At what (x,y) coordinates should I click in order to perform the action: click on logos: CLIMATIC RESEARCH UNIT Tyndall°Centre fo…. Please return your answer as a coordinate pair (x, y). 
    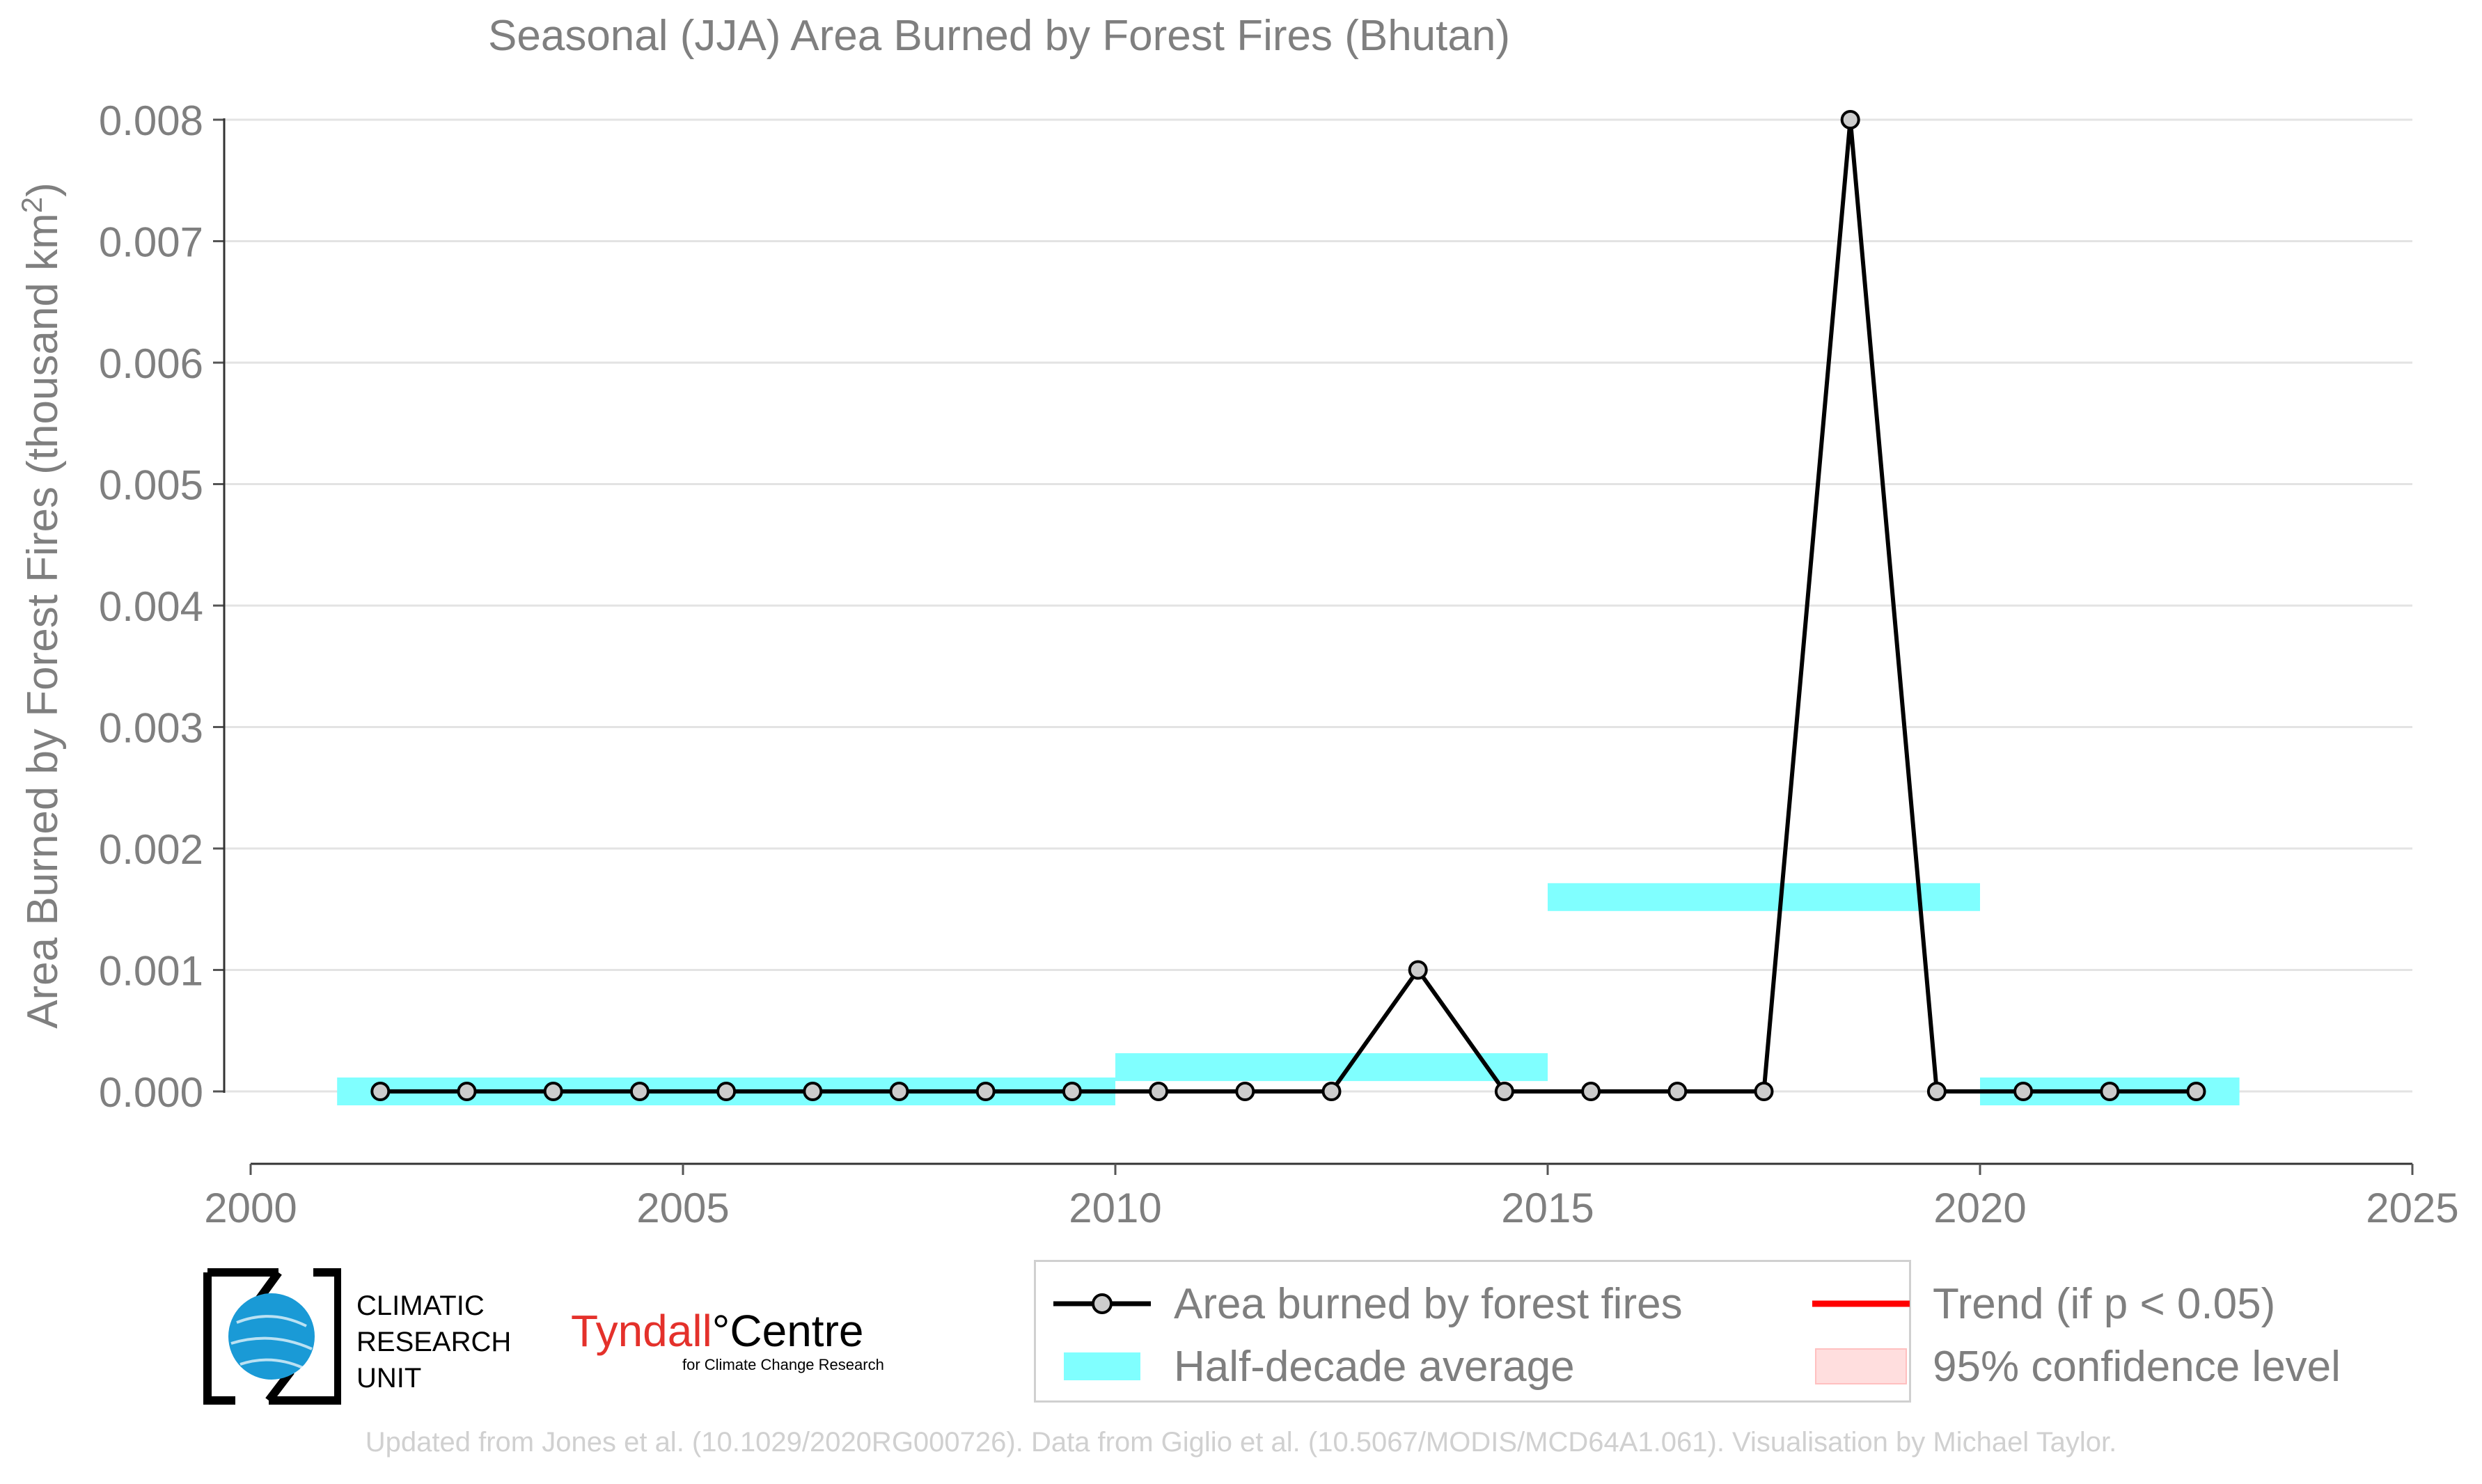
    Looking at the image, I should click on (550, 1343).